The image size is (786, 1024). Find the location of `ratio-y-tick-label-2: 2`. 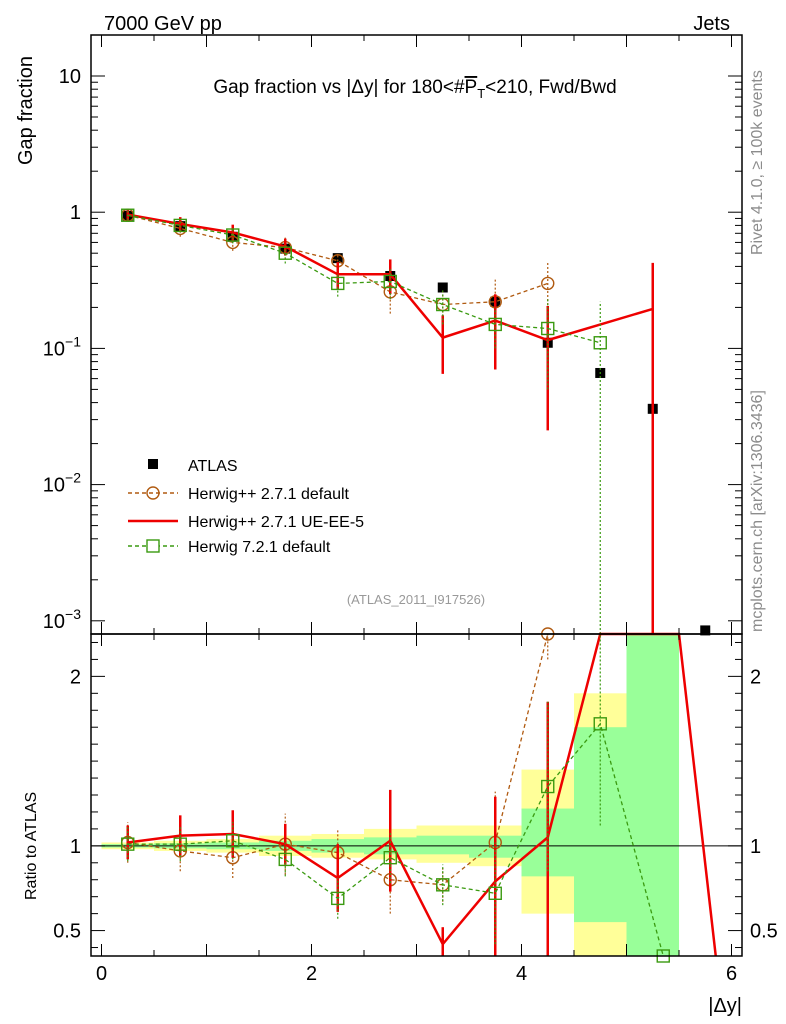

ratio-y-tick-label-2: 2 is located at coordinates (75, 677).